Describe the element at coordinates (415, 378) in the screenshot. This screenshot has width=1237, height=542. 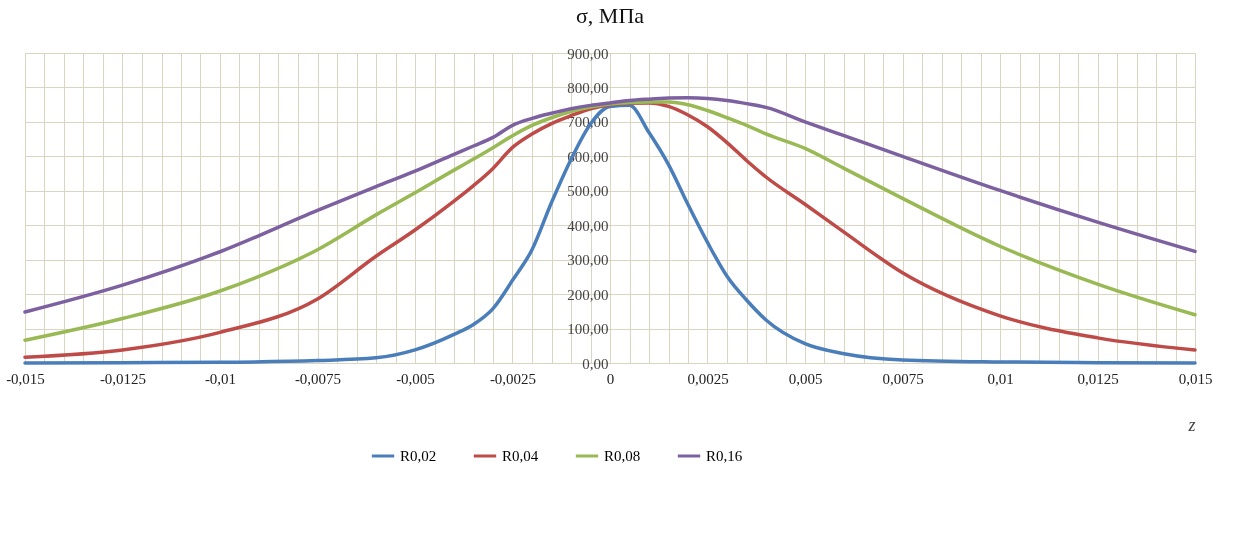
I see `x-tick-label: -0,005` at that location.